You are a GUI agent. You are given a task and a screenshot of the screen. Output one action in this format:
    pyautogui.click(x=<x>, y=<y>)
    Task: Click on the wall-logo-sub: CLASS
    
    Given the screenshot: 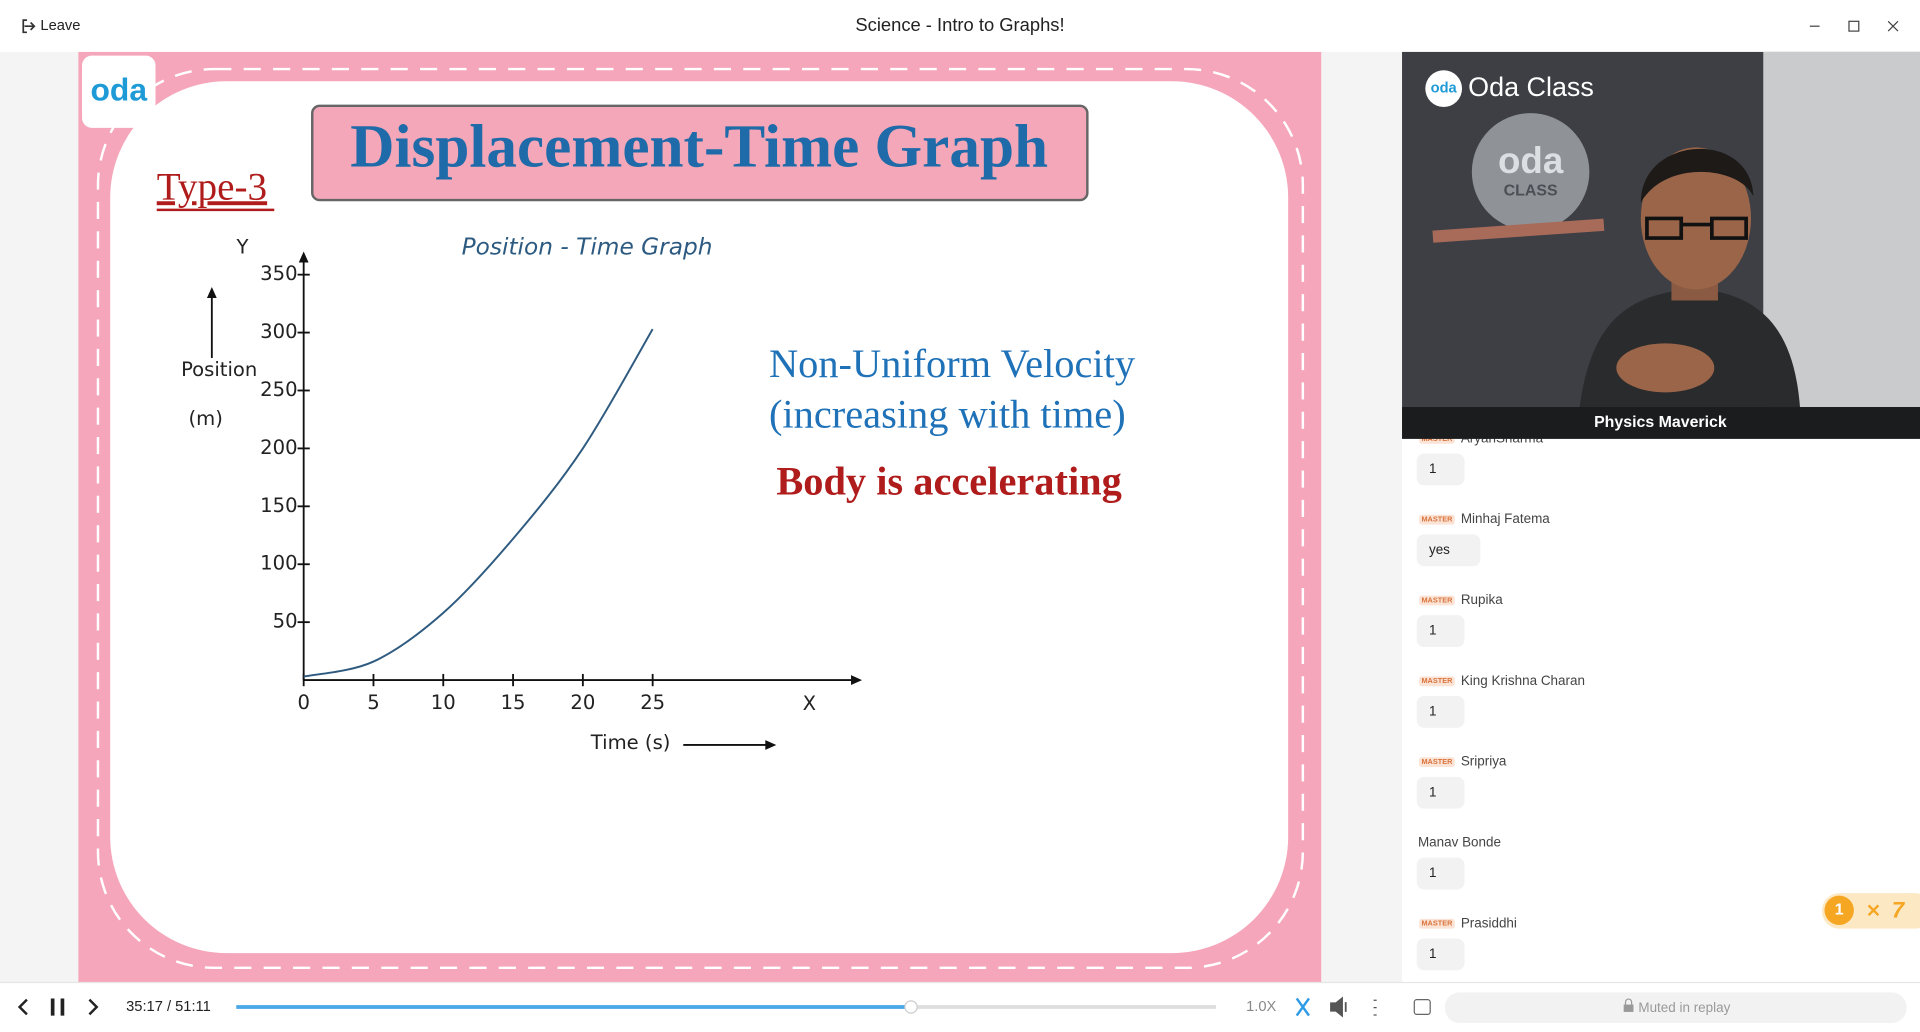 What is the action you would take?
    pyautogui.click(x=1531, y=191)
    